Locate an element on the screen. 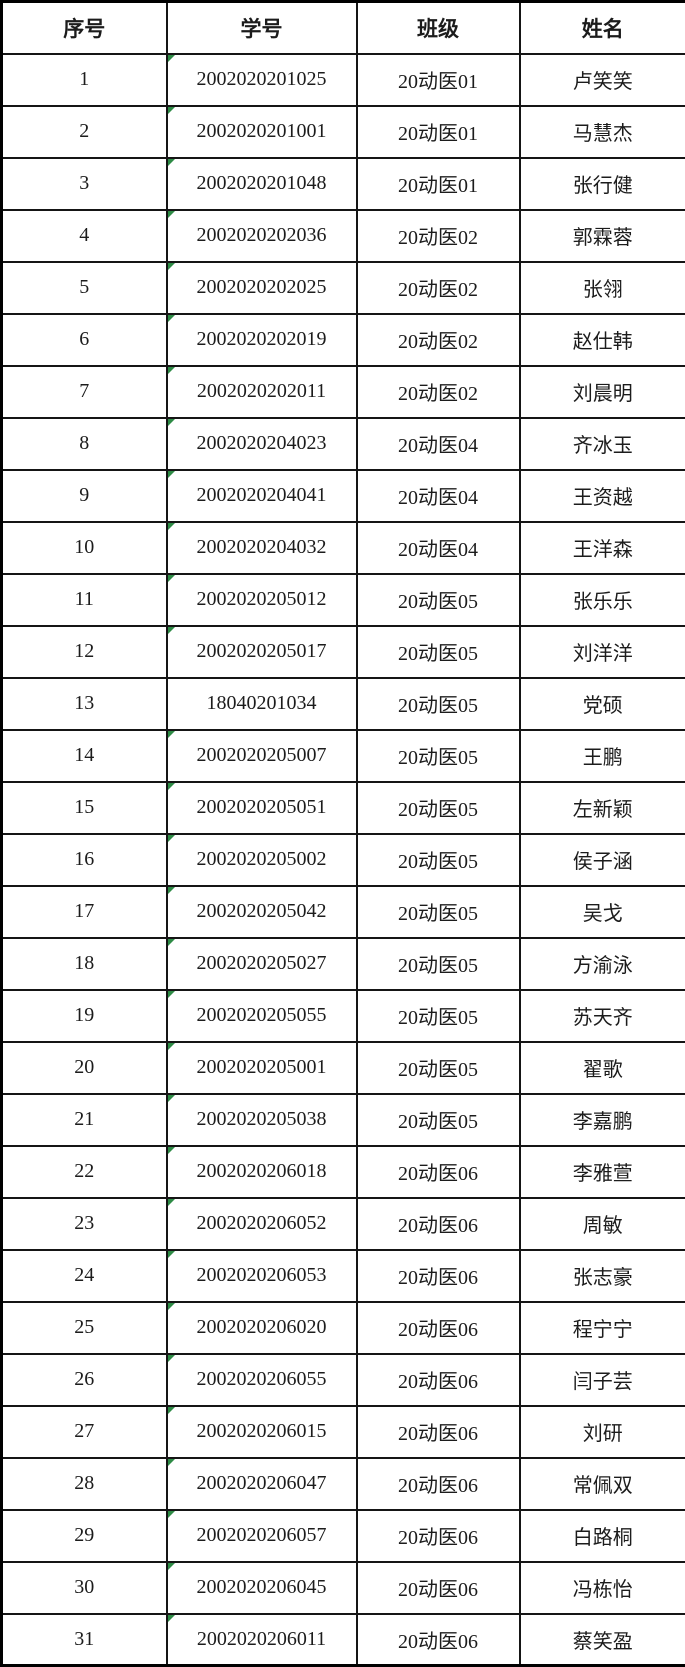 This screenshot has height=1667, width=685. cell-student-id-flagged: 2002020201001 is located at coordinates (262, 132).